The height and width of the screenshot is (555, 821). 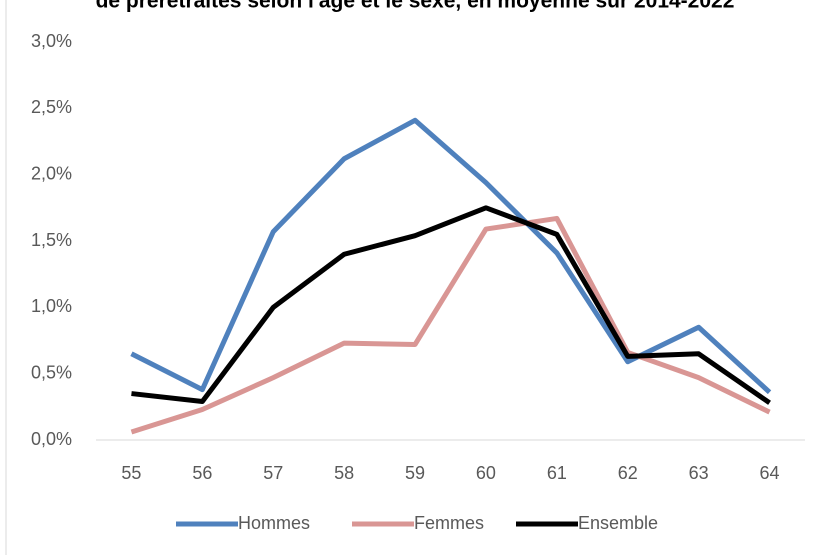 What do you see at coordinates (770, 473) in the screenshot?
I see `x-tick-label: 64` at bounding box center [770, 473].